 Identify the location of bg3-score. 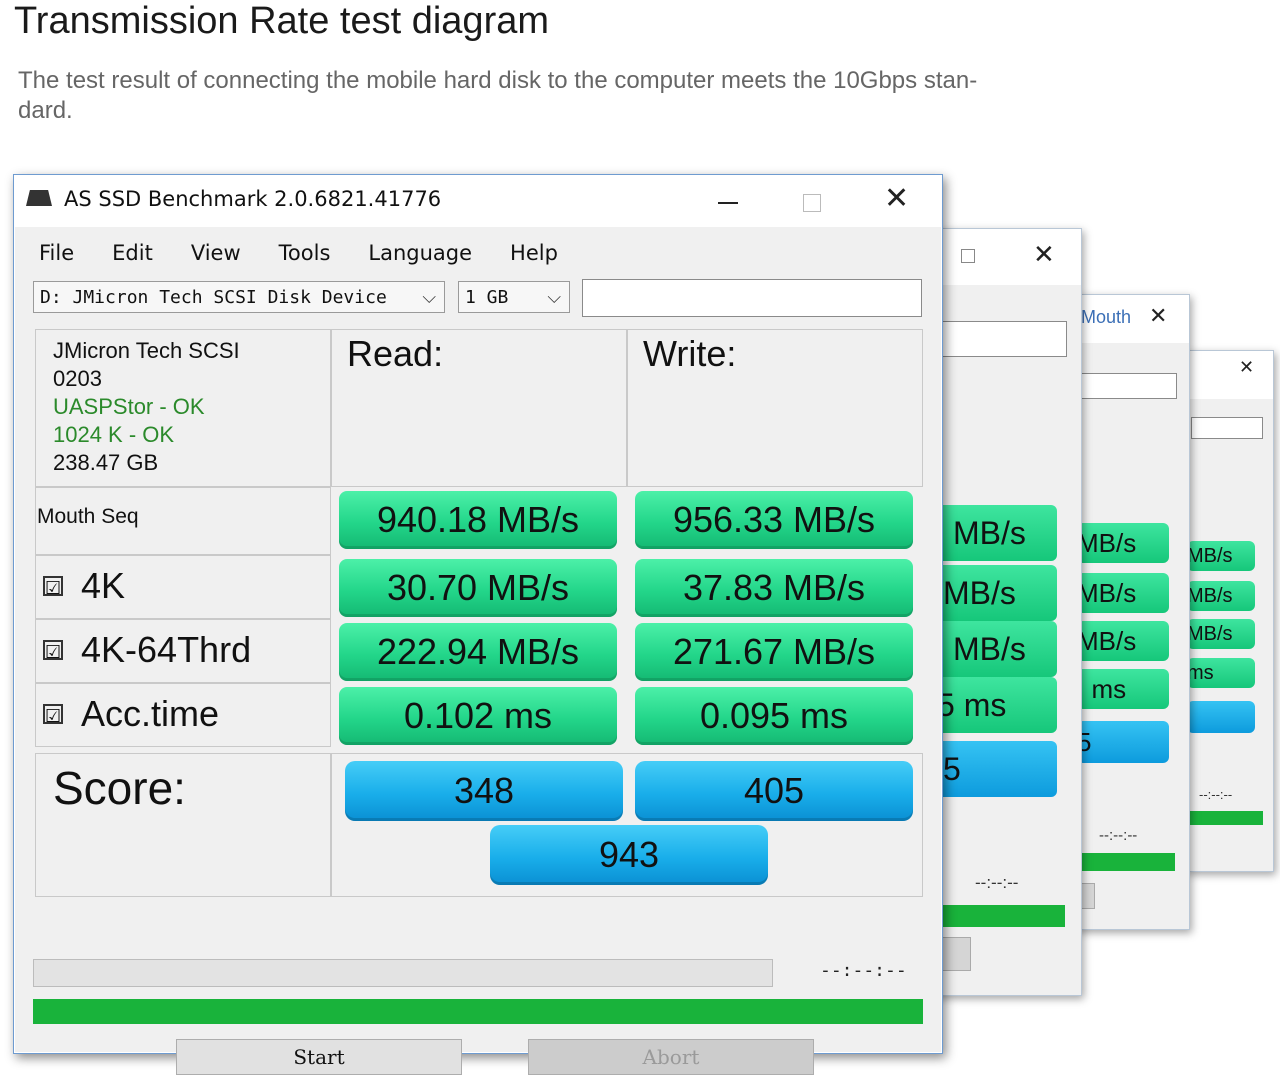
(1221, 717).